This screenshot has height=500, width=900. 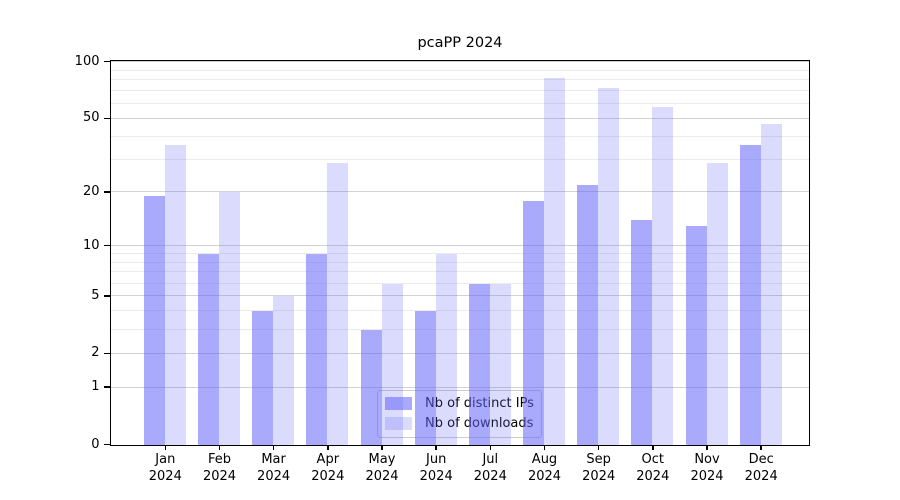 I want to click on x-tick-month: Nov, so click(x=707, y=459).